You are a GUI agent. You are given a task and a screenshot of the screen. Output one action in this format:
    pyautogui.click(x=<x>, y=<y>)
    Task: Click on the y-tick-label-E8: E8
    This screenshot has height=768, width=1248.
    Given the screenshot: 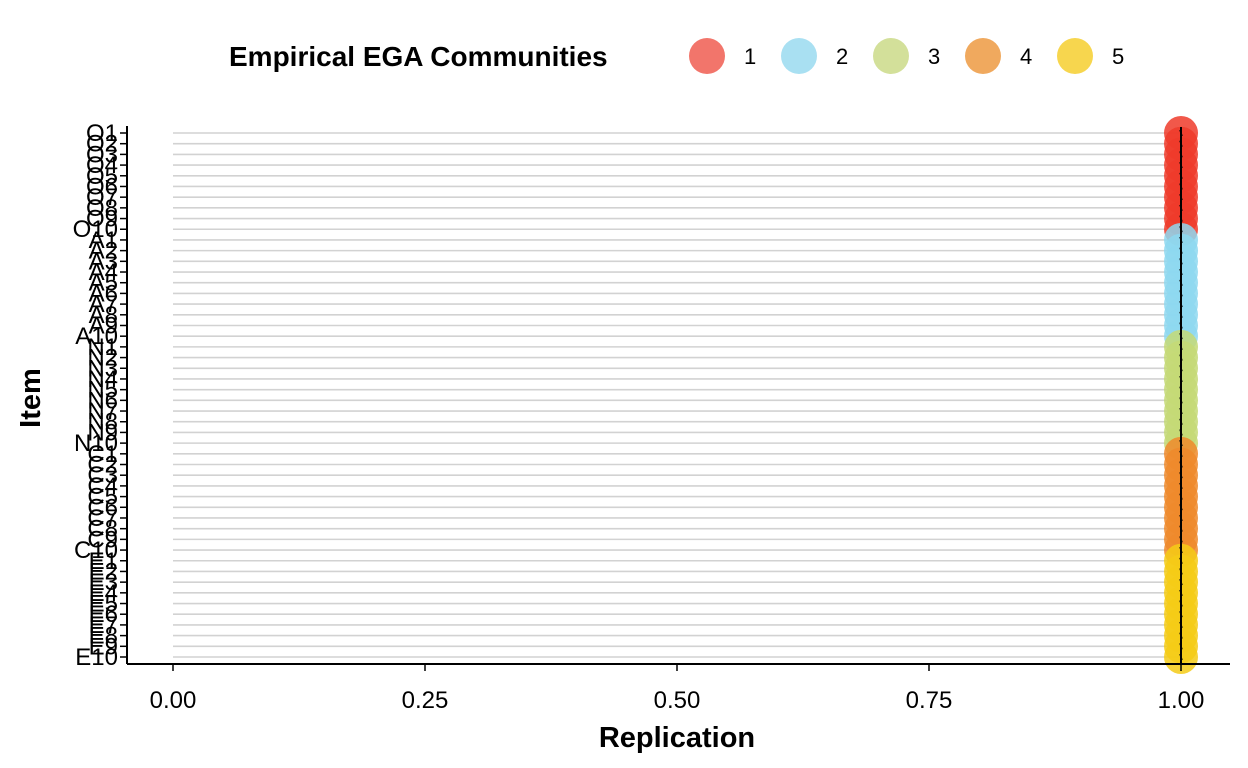 What is the action you would take?
    pyautogui.click(x=103, y=636)
    